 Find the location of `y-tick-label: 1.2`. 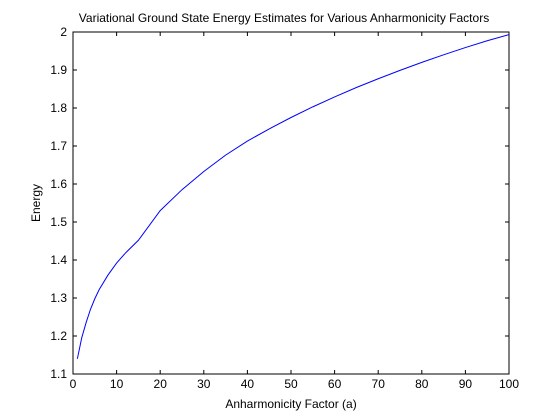

y-tick-label: 1.2 is located at coordinates (58, 336).